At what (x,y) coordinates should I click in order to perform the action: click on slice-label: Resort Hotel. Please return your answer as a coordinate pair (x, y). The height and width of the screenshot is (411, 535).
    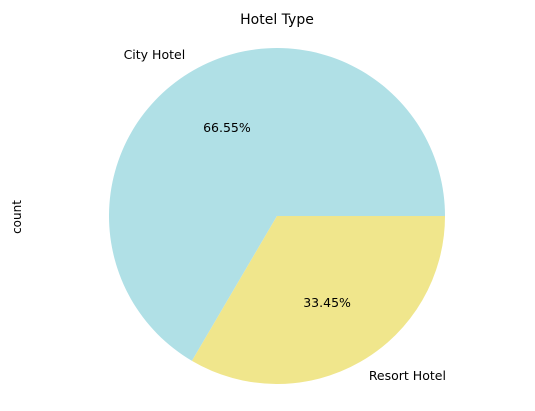
    Looking at the image, I should click on (407, 375).